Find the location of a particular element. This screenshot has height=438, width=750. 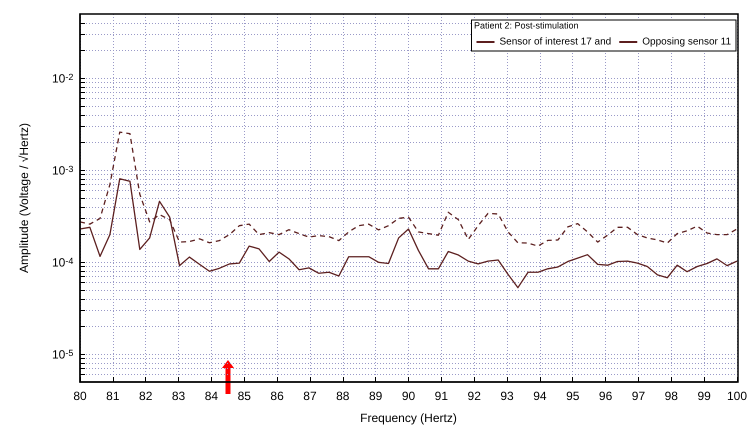

x-tick-label: 93 is located at coordinates (507, 396).